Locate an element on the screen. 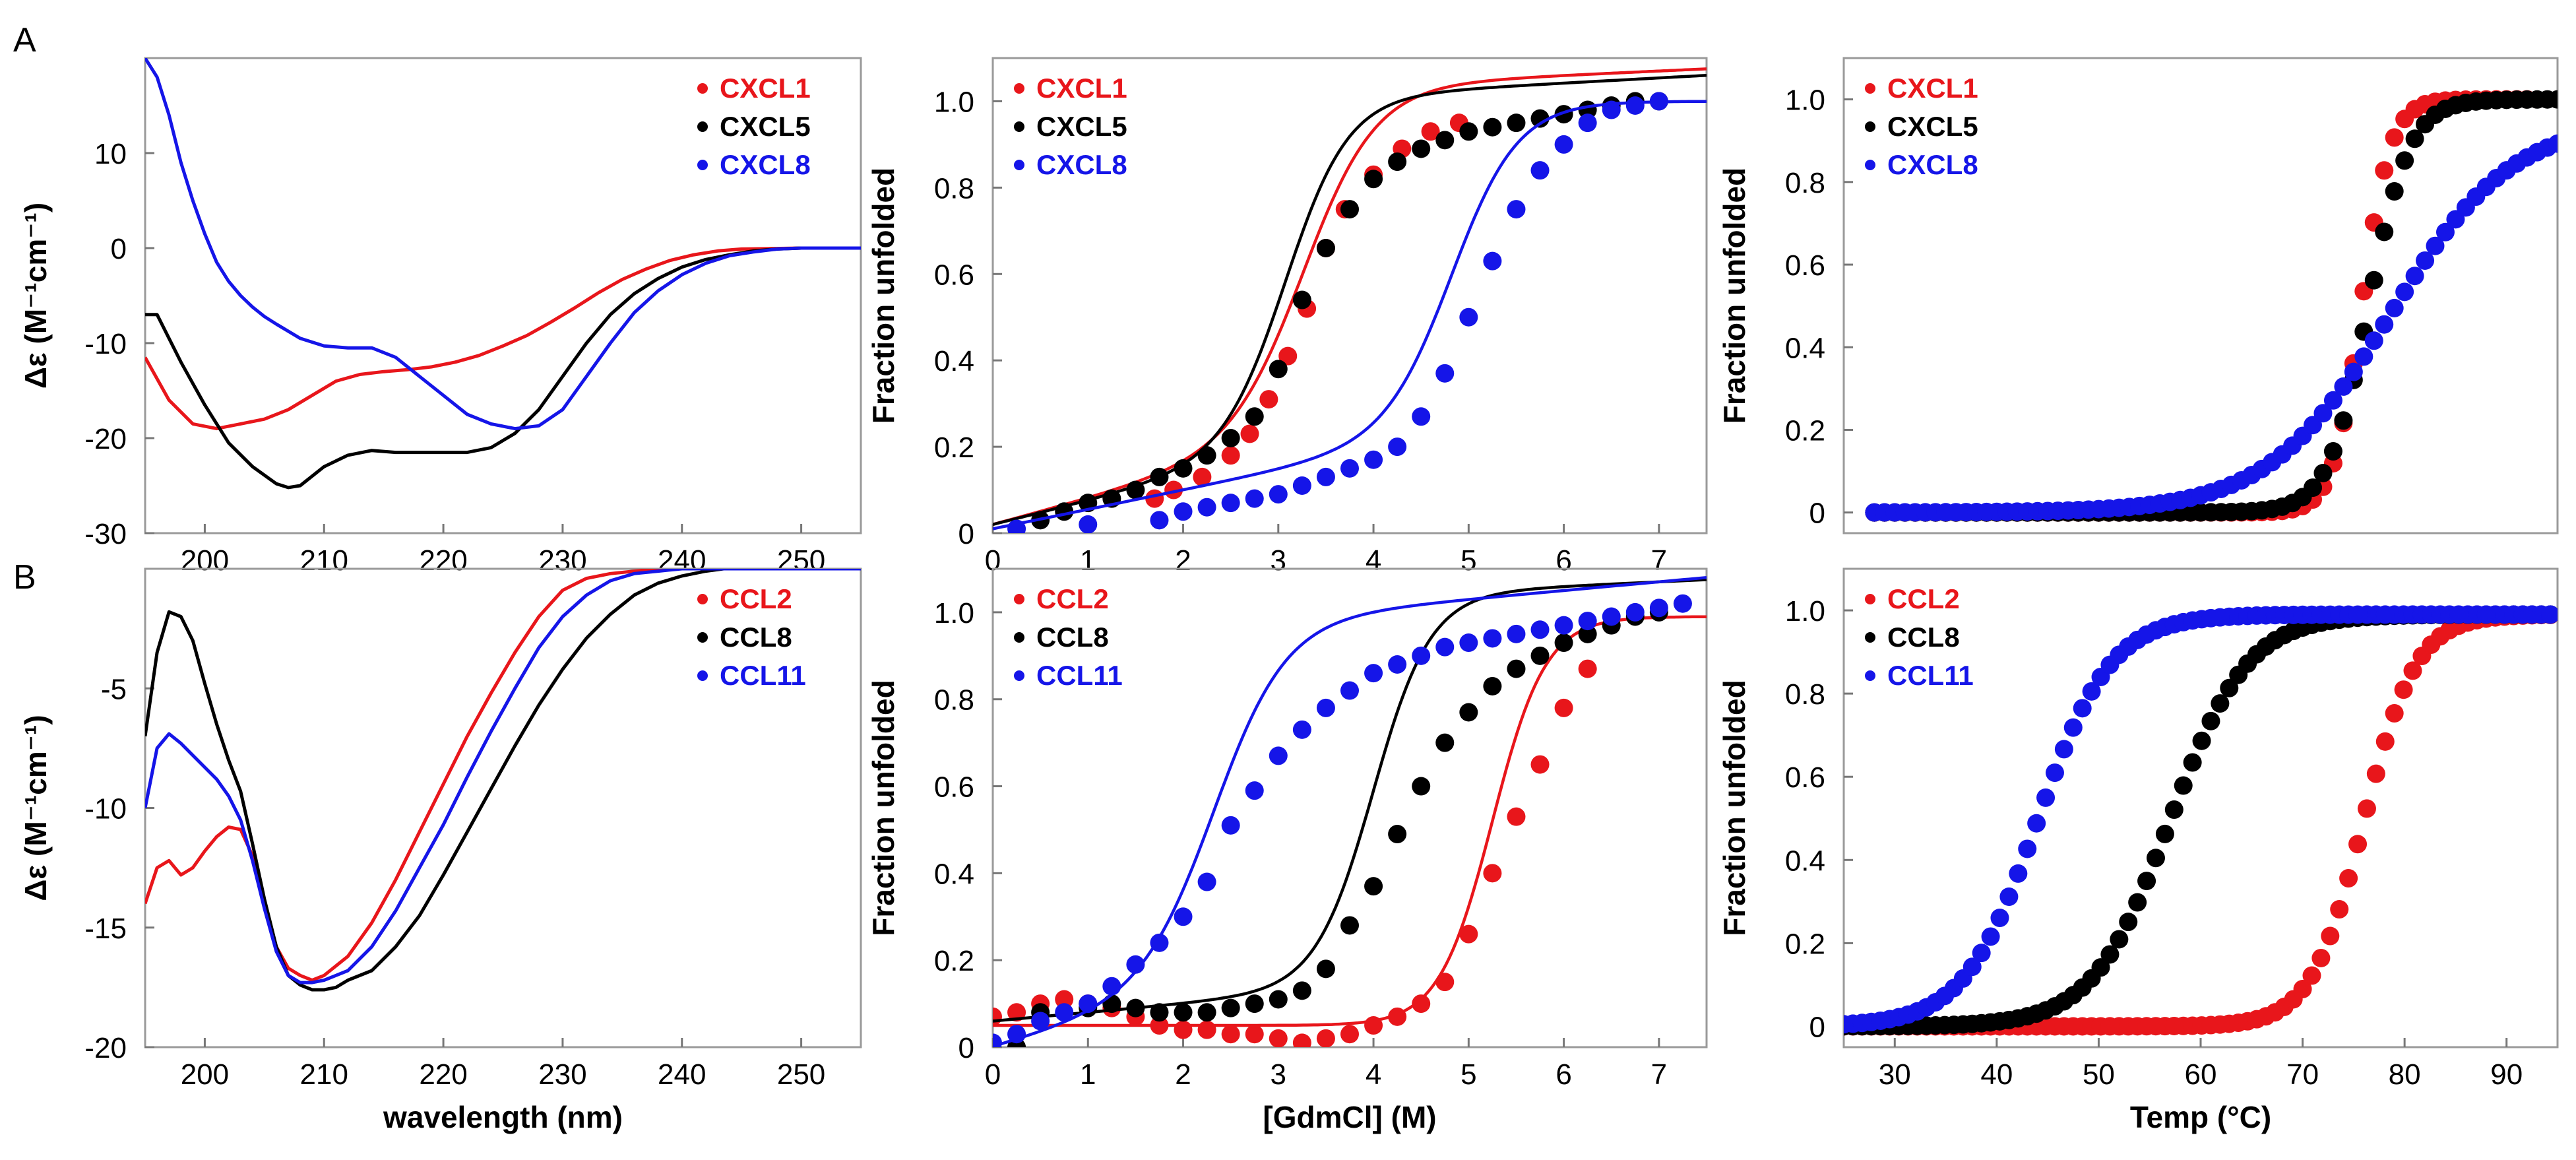  legend-label-cxcl8: CXCL8 is located at coordinates (1932, 164).